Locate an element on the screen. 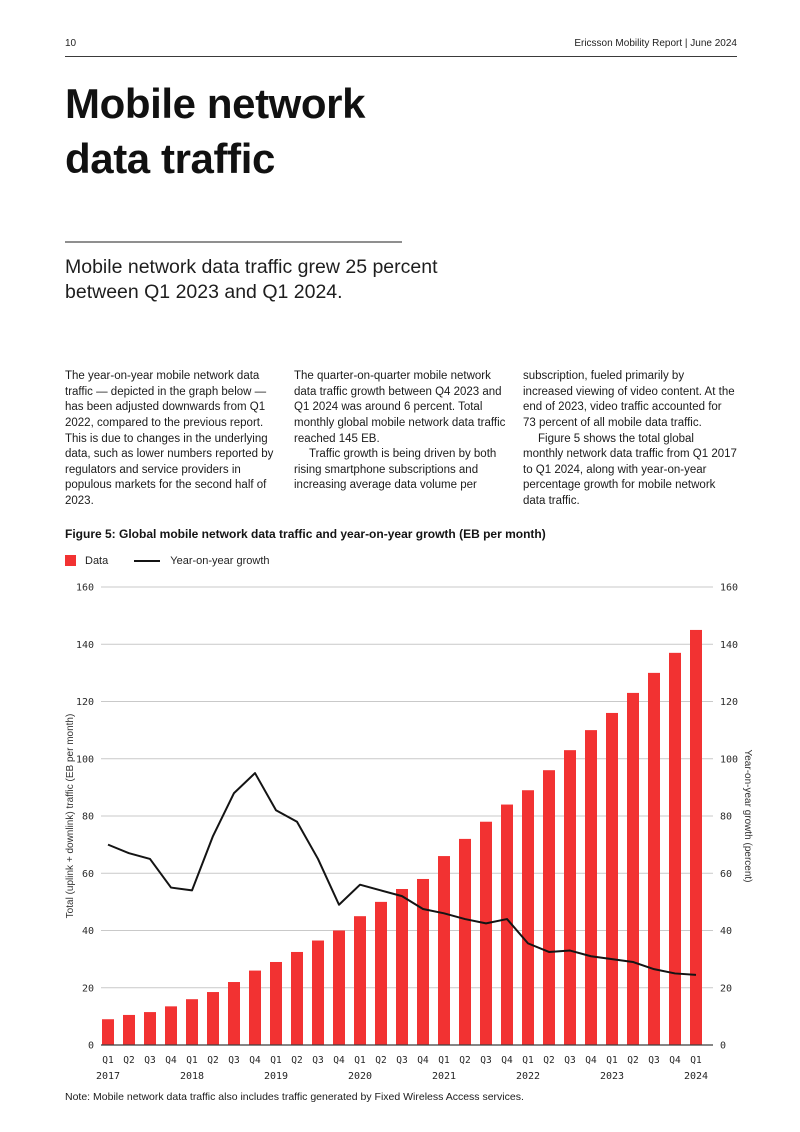 This screenshot has height=1132, width=800. year-label: 2022 is located at coordinates (528, 1076).